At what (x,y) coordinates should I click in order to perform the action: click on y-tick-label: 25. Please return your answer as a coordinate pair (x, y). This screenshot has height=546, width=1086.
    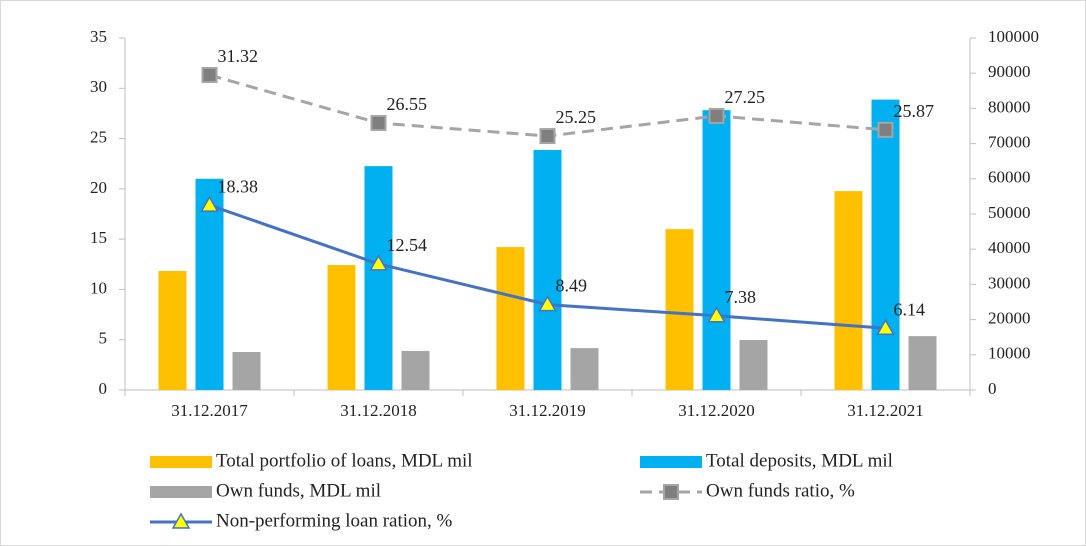
    Looking at the image, I should click on (98, 136).